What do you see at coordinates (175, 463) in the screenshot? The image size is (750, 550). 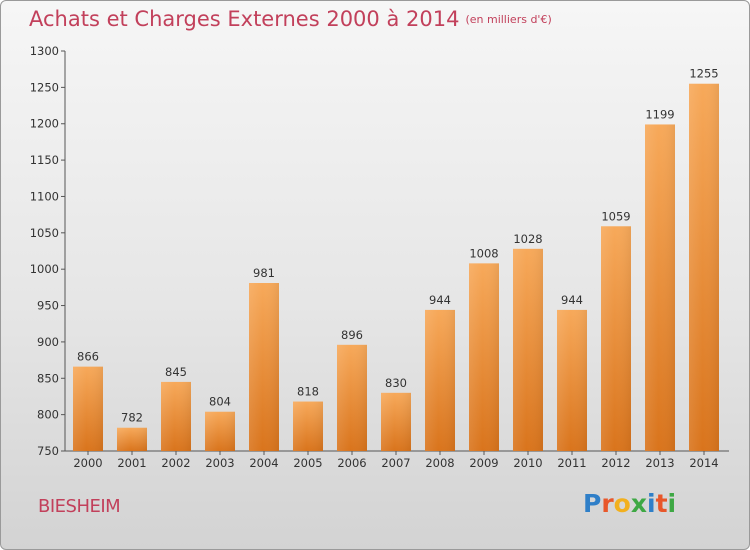 I see `x-tick-label-2002: 2002` at bounding box center [175, 463].